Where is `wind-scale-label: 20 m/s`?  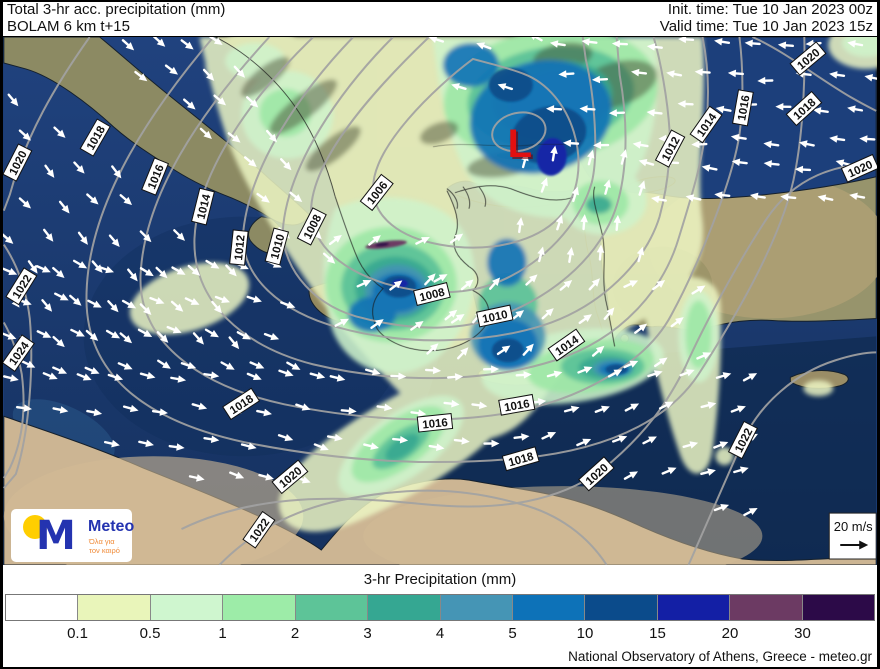 wind-scale-label: 20 m/s is located at coordinates (853, 526).